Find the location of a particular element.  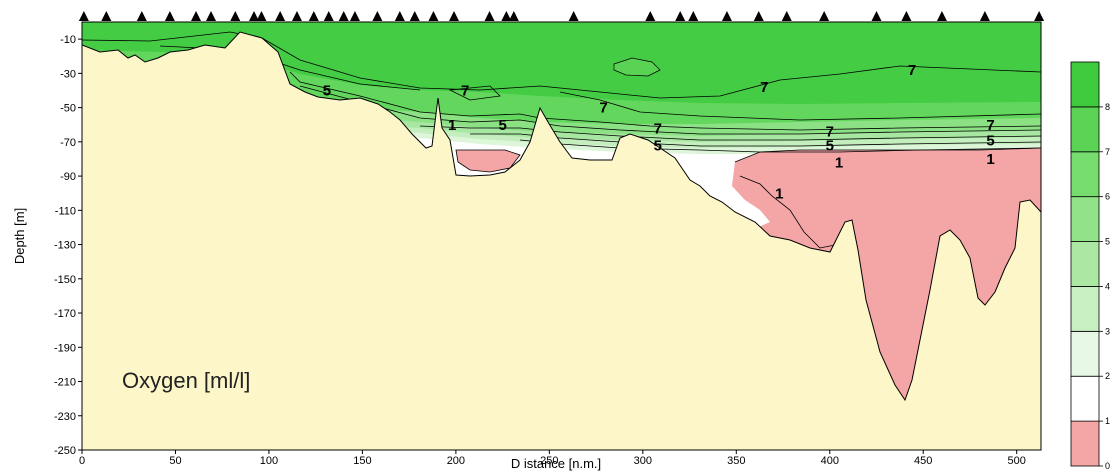

contour-label-2: 1 is located at coordinates (452, 125).